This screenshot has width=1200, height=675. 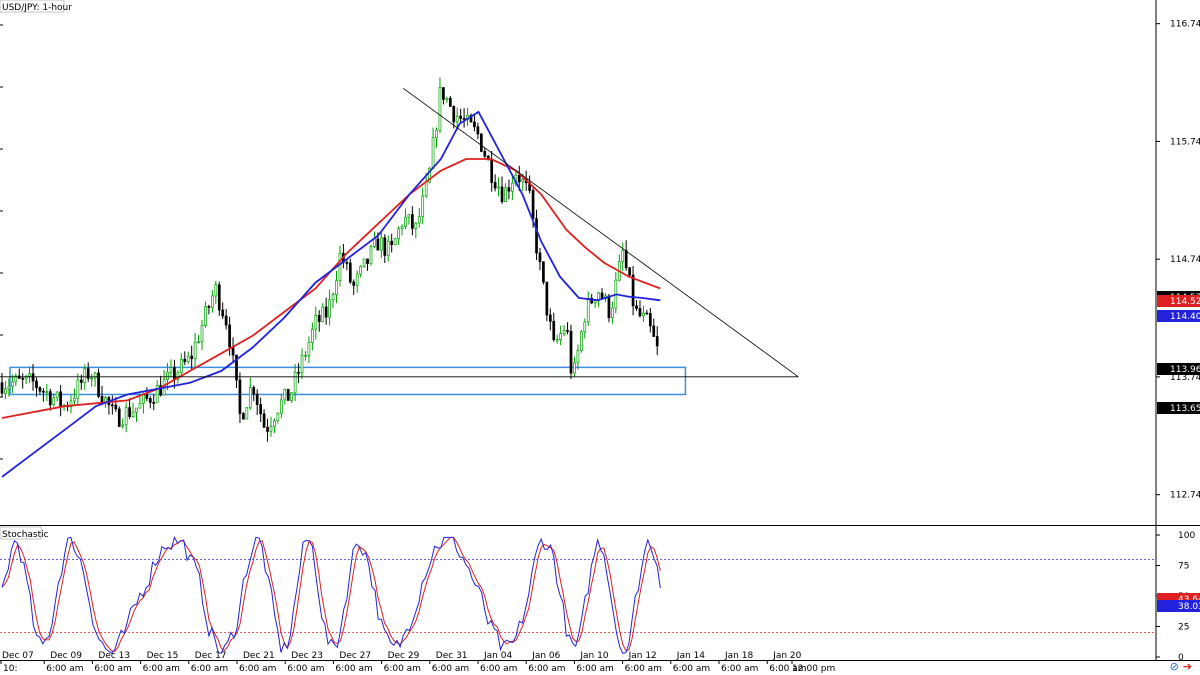 I want to click on stoch-k-line, so click(x=331, y=595).